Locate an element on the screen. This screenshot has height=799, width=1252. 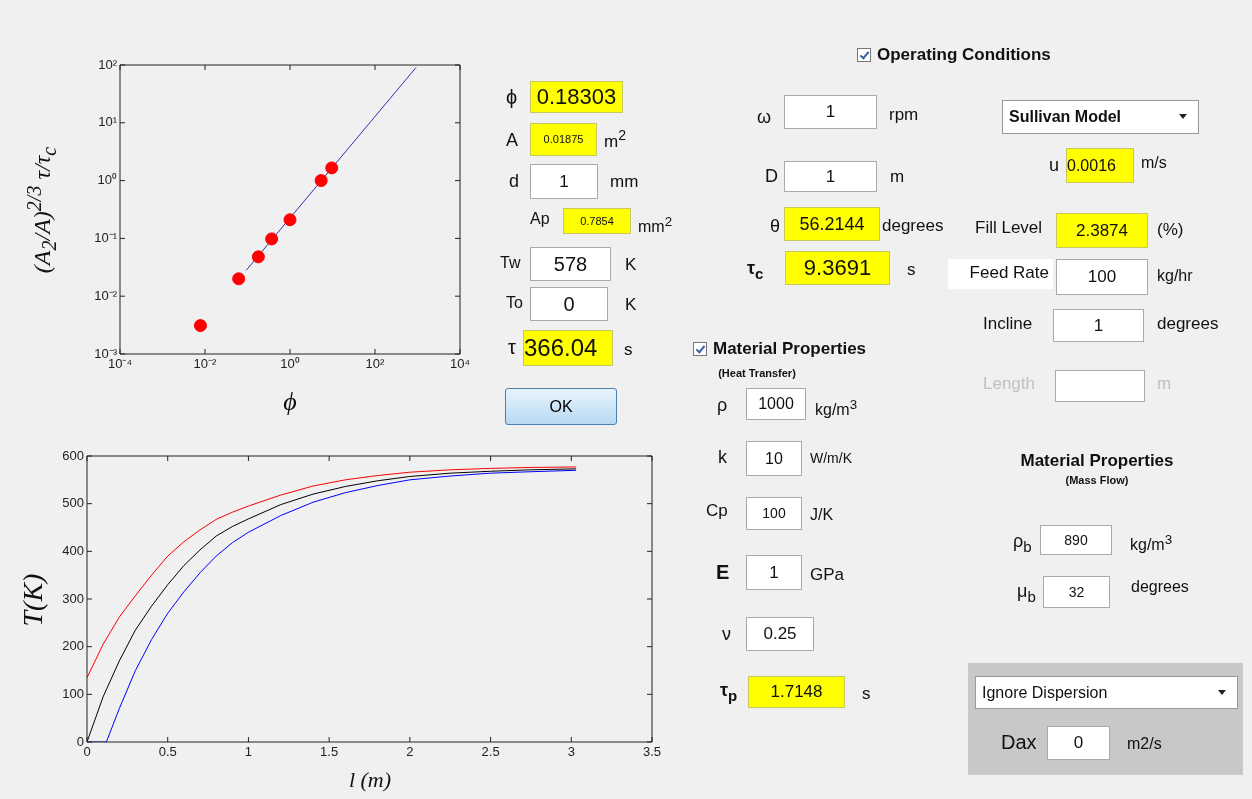
x-tick-label: 2 is located at coordinates (410, 752).